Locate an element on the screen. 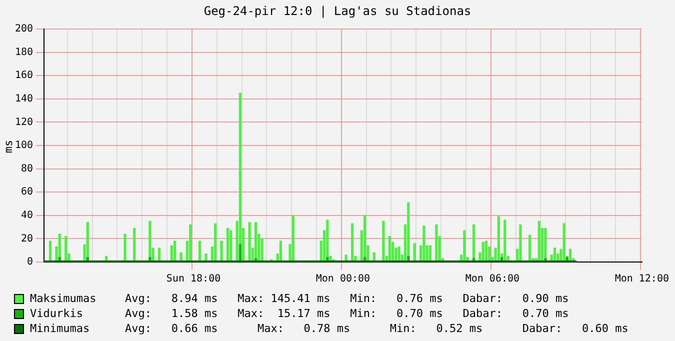  y-tick-label: 80 is located at coordinates (27, 168).